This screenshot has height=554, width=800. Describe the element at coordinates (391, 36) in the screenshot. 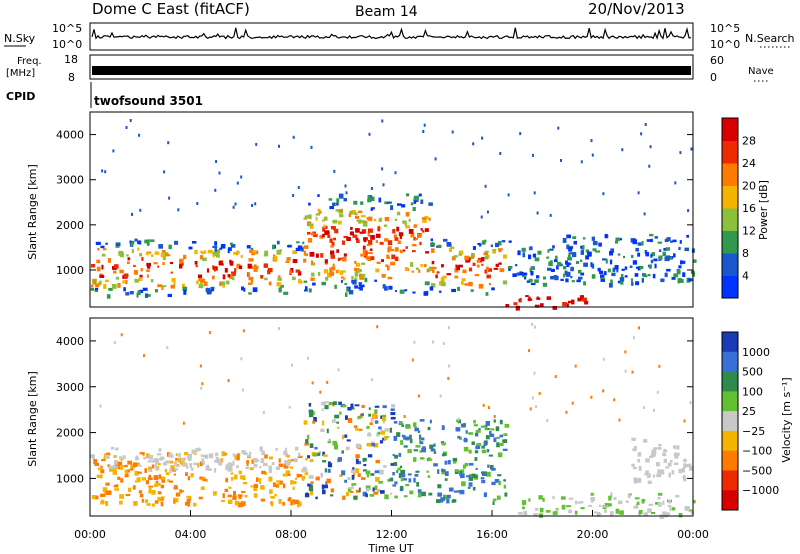

I see `noise-panel` at that location.